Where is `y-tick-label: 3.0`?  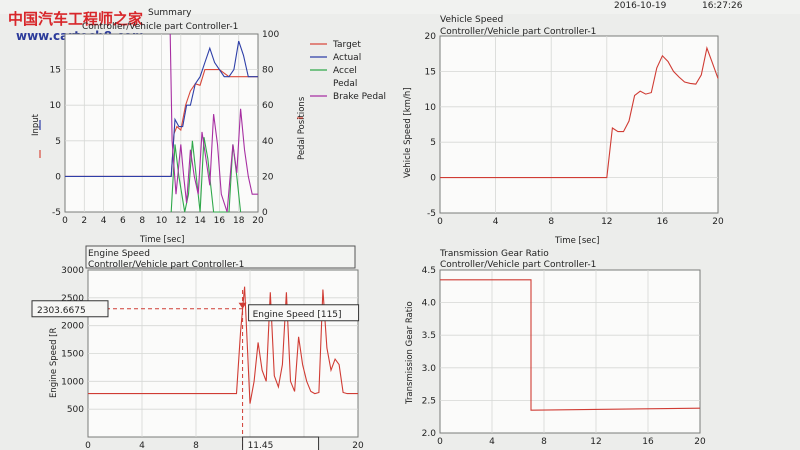 y-tick-label: 3.0 is located at coordinates (429, 369).